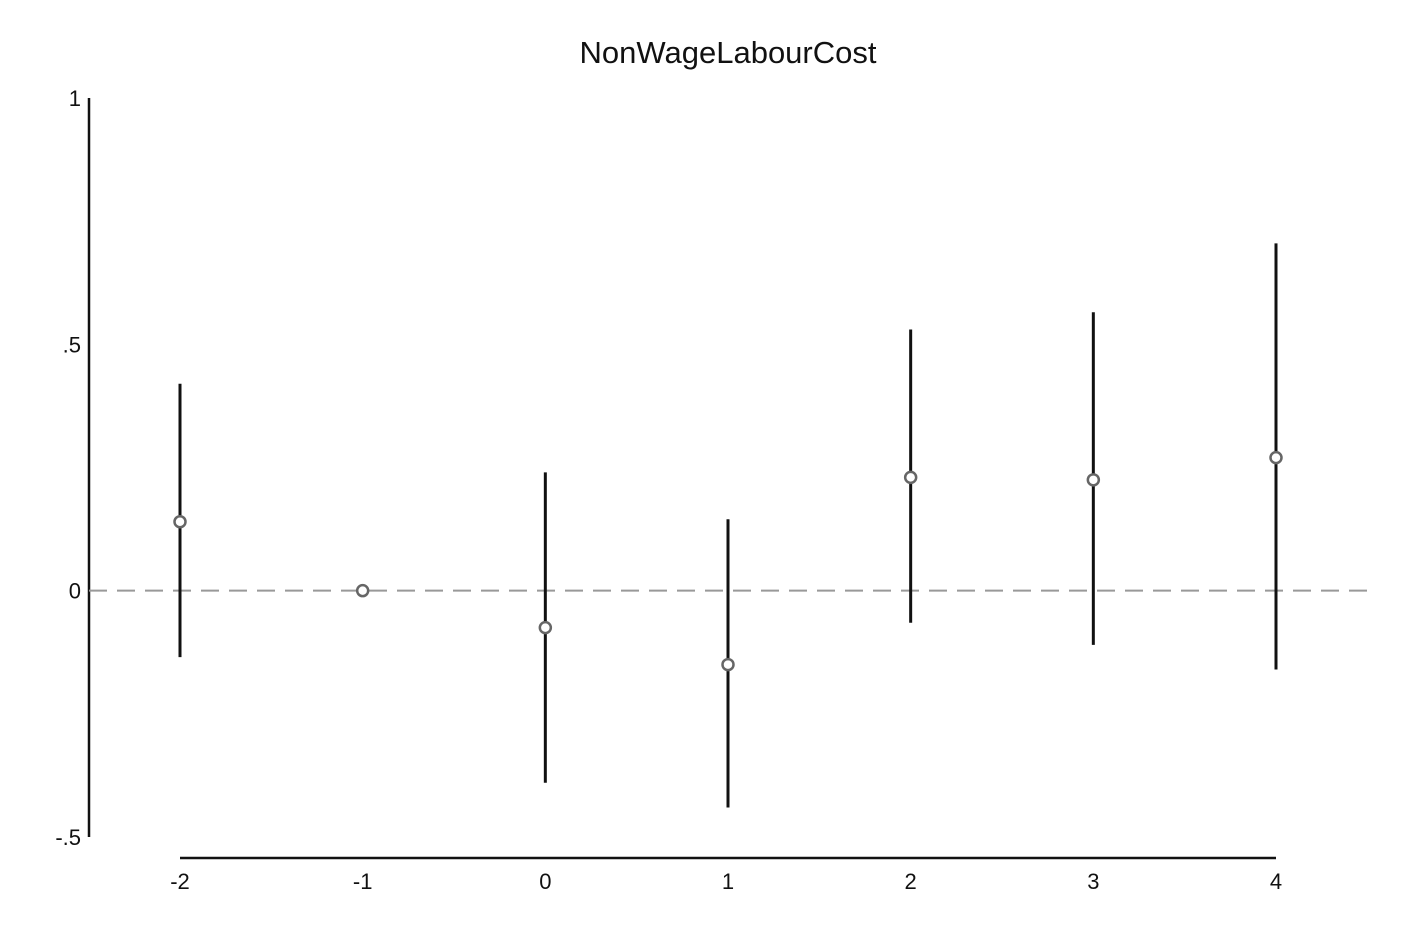 Image resolution: width=1401 pixels, height=934 pixels. What do you see at coordinates (75, 98) in the screenshot?
I see `y-tick-label: 1` at bounding box center [75, 98].